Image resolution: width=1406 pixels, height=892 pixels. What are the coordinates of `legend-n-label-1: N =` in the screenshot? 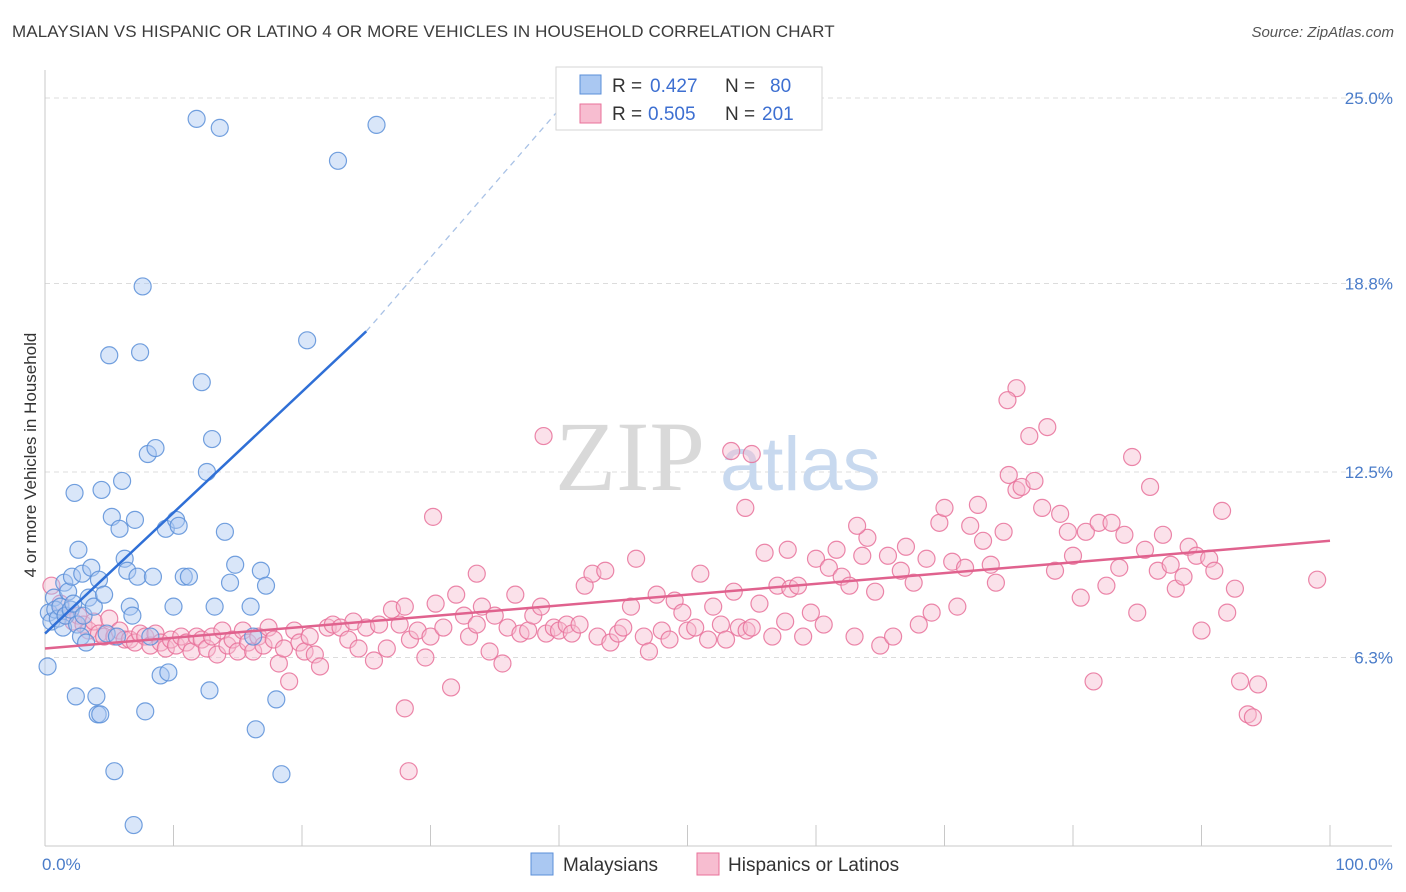 It's located at (740, 86).